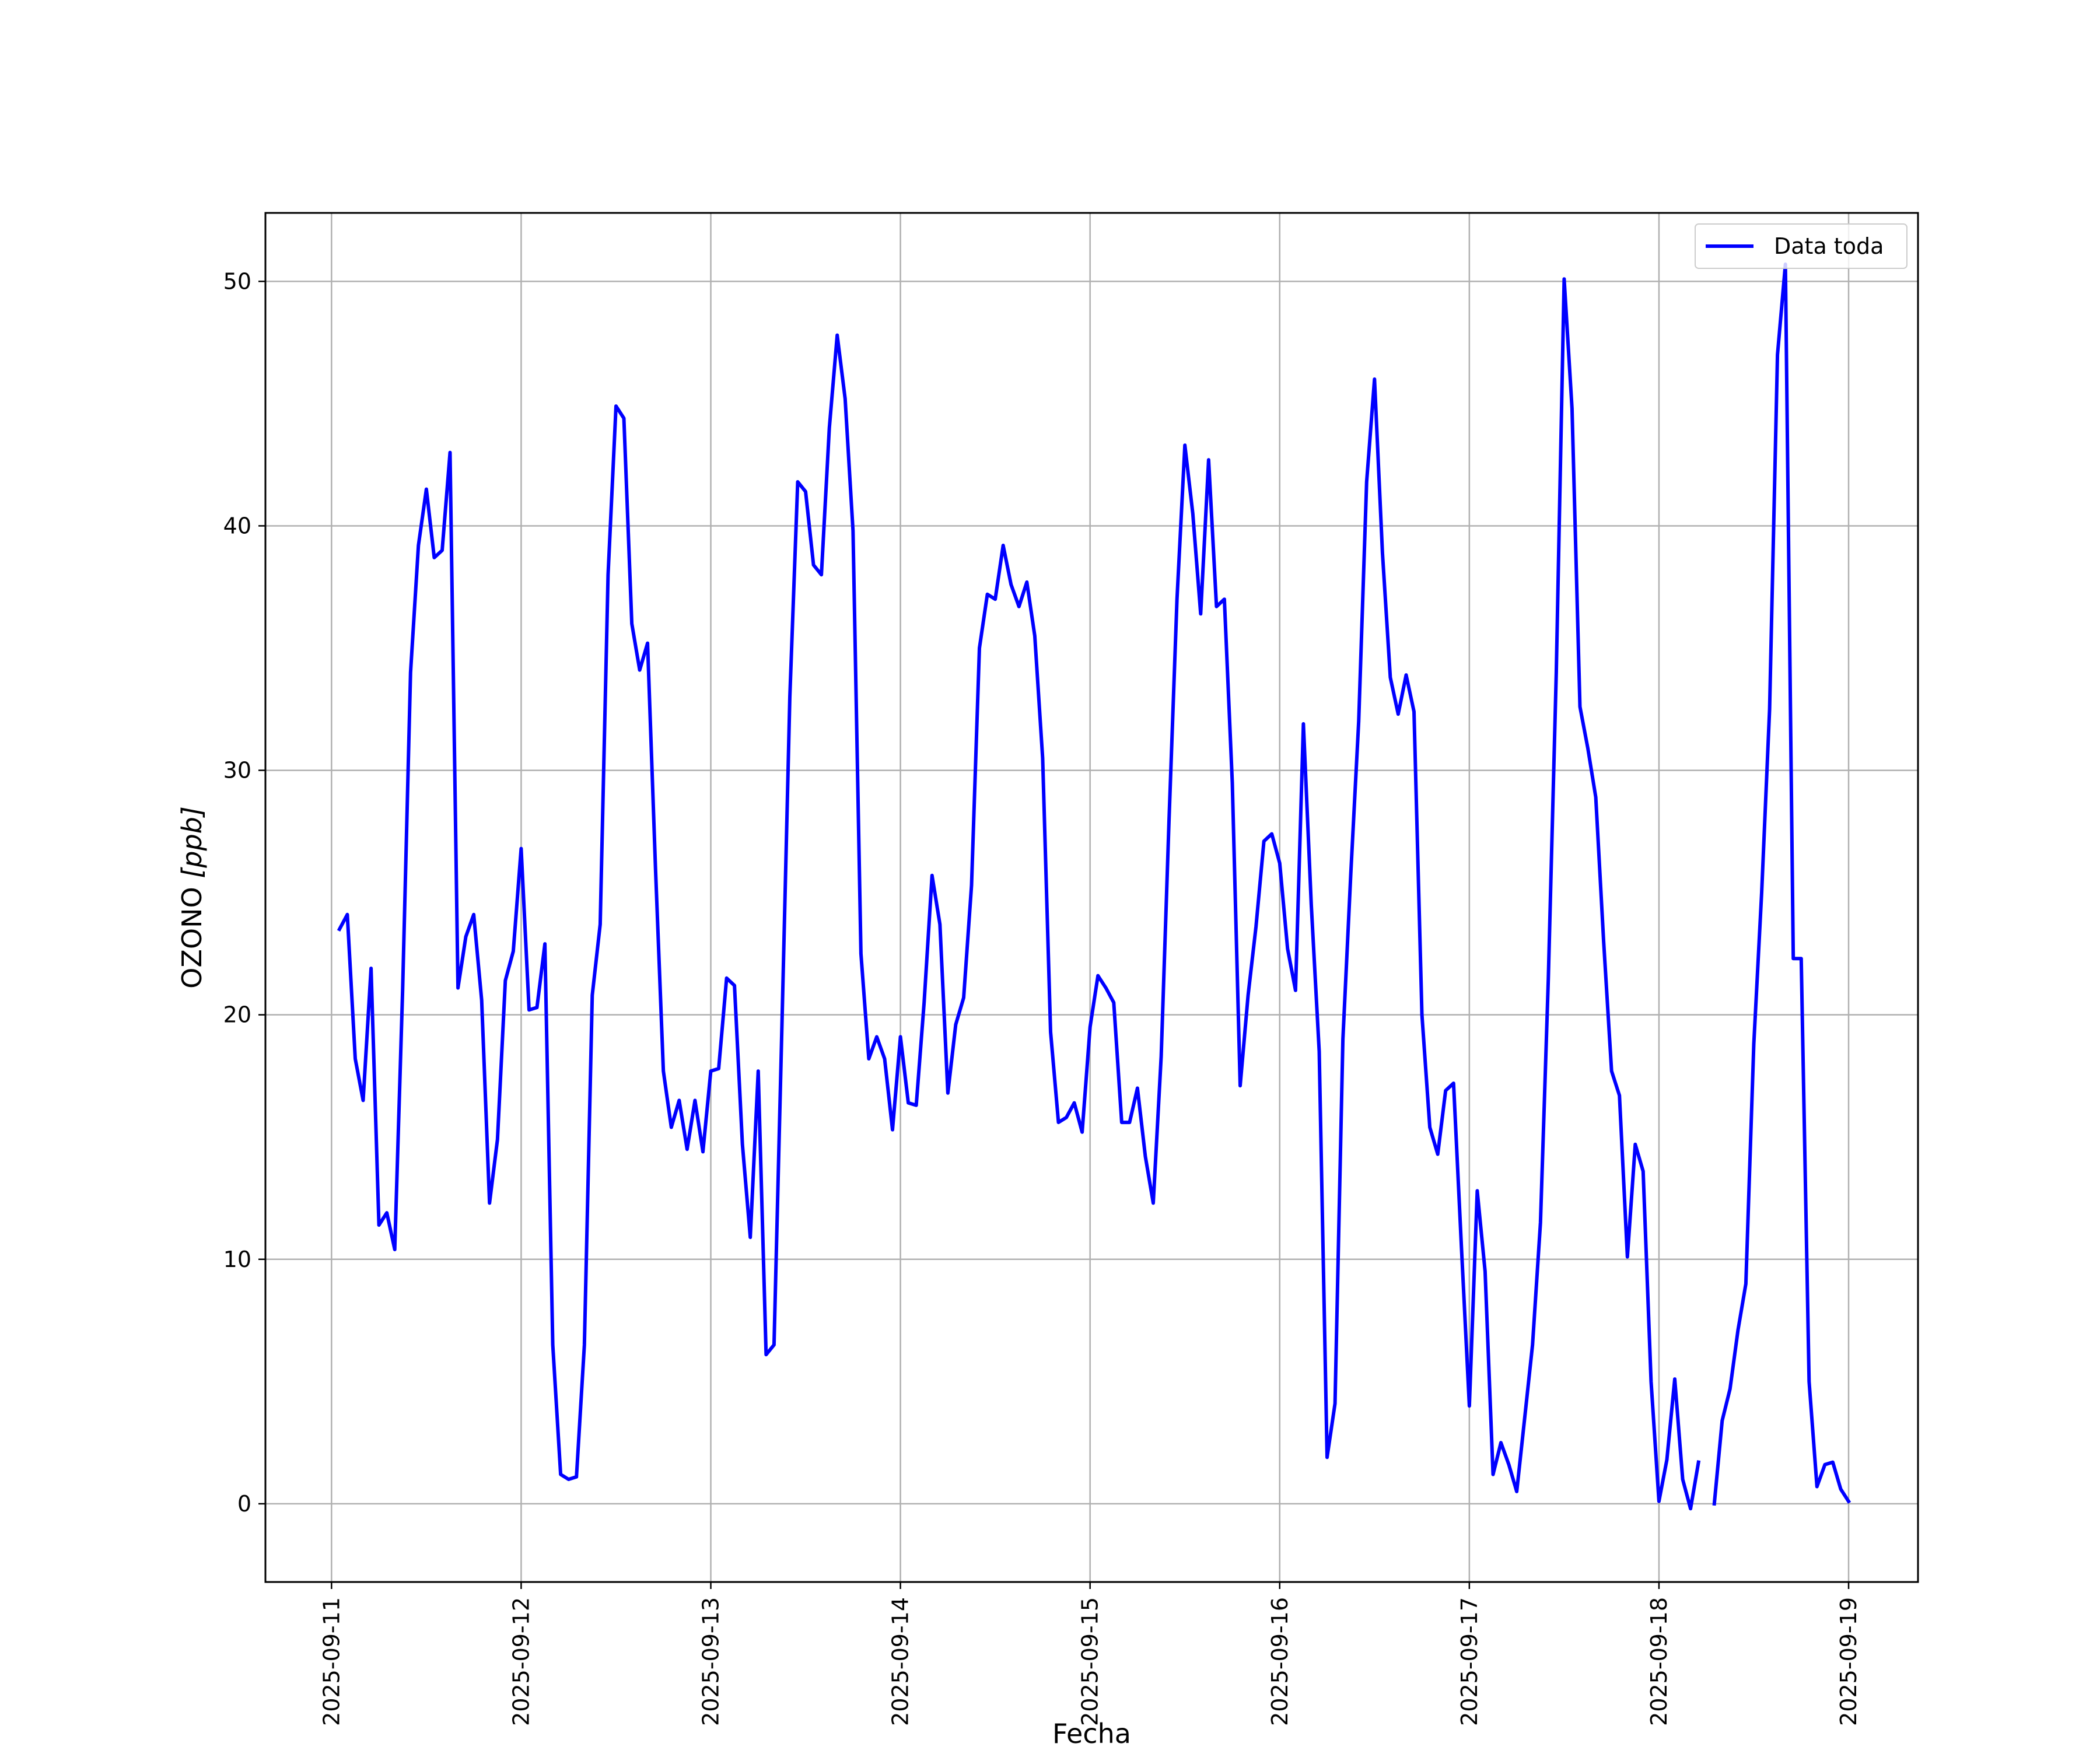  I want to click on y-axis-label-unit: [ppb], so click(192, 842).